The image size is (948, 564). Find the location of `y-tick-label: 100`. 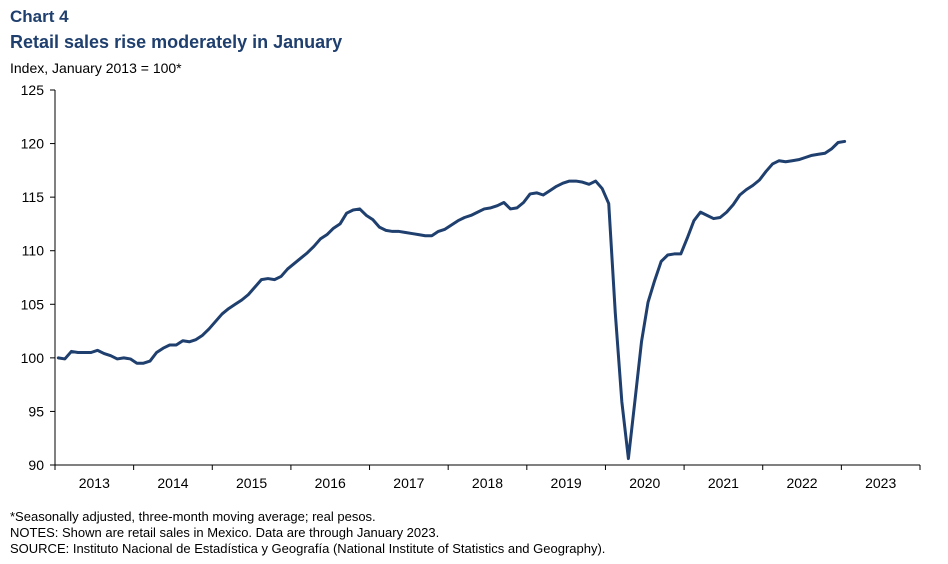

y-tick-label: 100 is located at coordinates (33, 358).